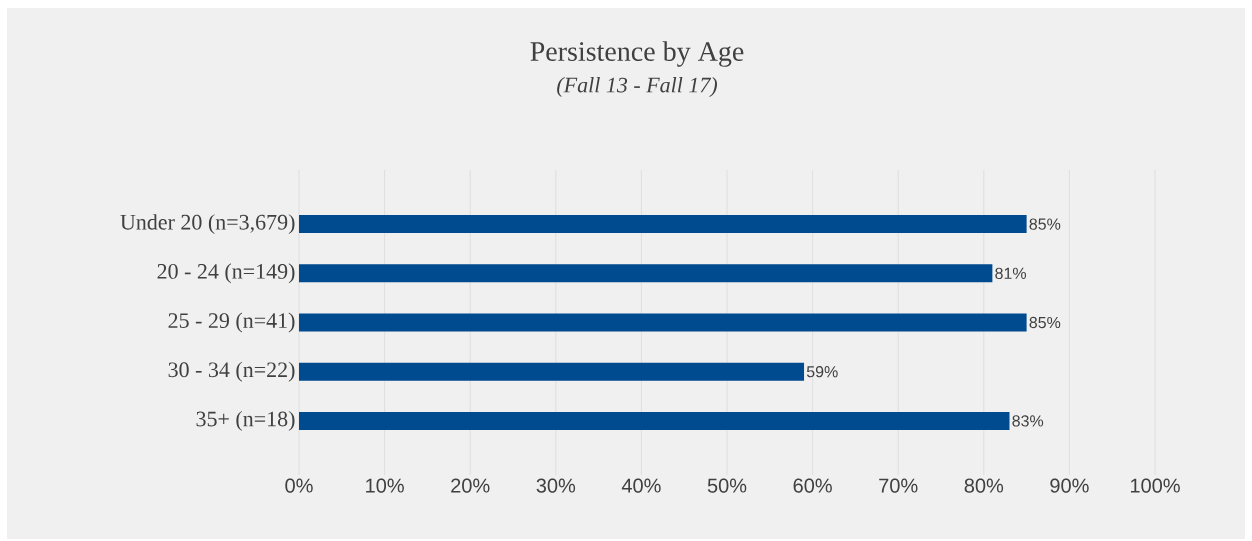  Describe the element at coordinates (727, 485) in the screenshot. I see `x-tick-label: 50%` at that location.